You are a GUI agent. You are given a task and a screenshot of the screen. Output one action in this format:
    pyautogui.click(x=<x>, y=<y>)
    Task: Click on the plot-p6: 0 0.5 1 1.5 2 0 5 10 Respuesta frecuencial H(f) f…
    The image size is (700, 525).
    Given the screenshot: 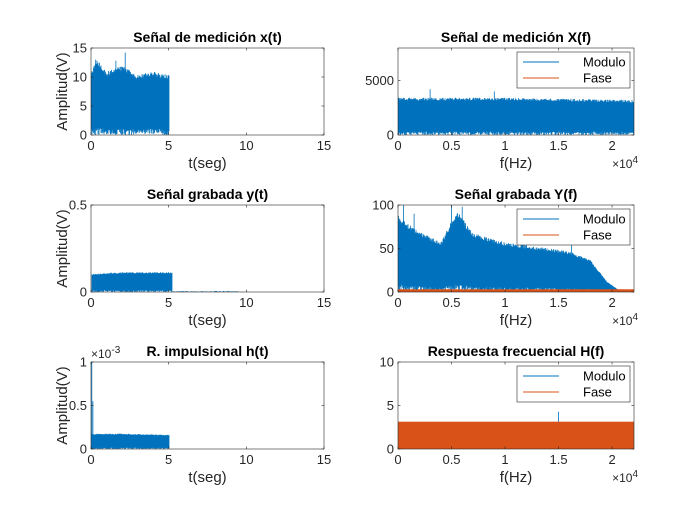 What is the action you would take?
    pyautogui.click(x=509, y=414)
    